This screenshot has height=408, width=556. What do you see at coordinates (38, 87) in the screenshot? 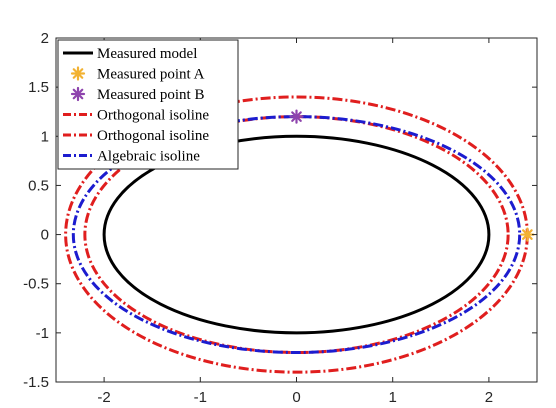
I see `y-tick-label: 1.5` at bounding box center [38, 87].